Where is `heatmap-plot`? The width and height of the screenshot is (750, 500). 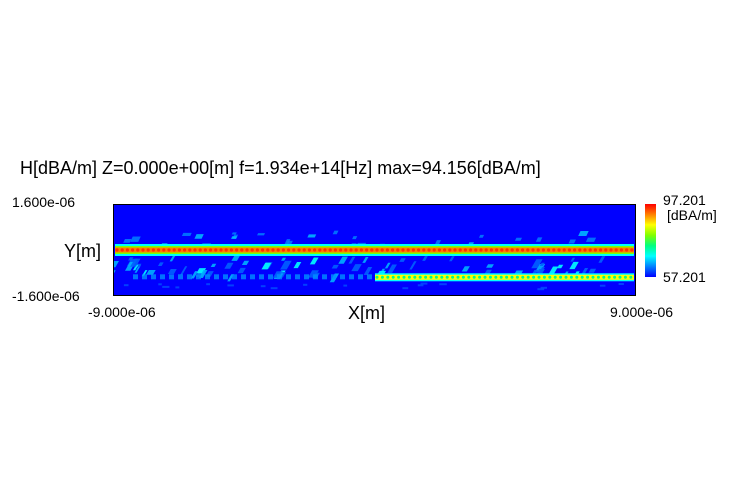 heatmap-plot is located at coordinates (374, 250).